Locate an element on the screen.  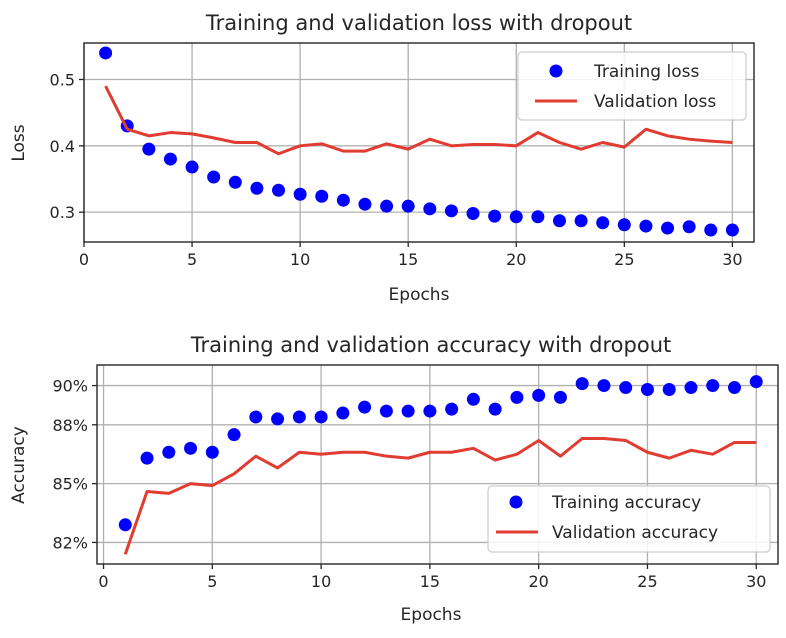
accuracy-legend-box is located at coordinates (629, 519).